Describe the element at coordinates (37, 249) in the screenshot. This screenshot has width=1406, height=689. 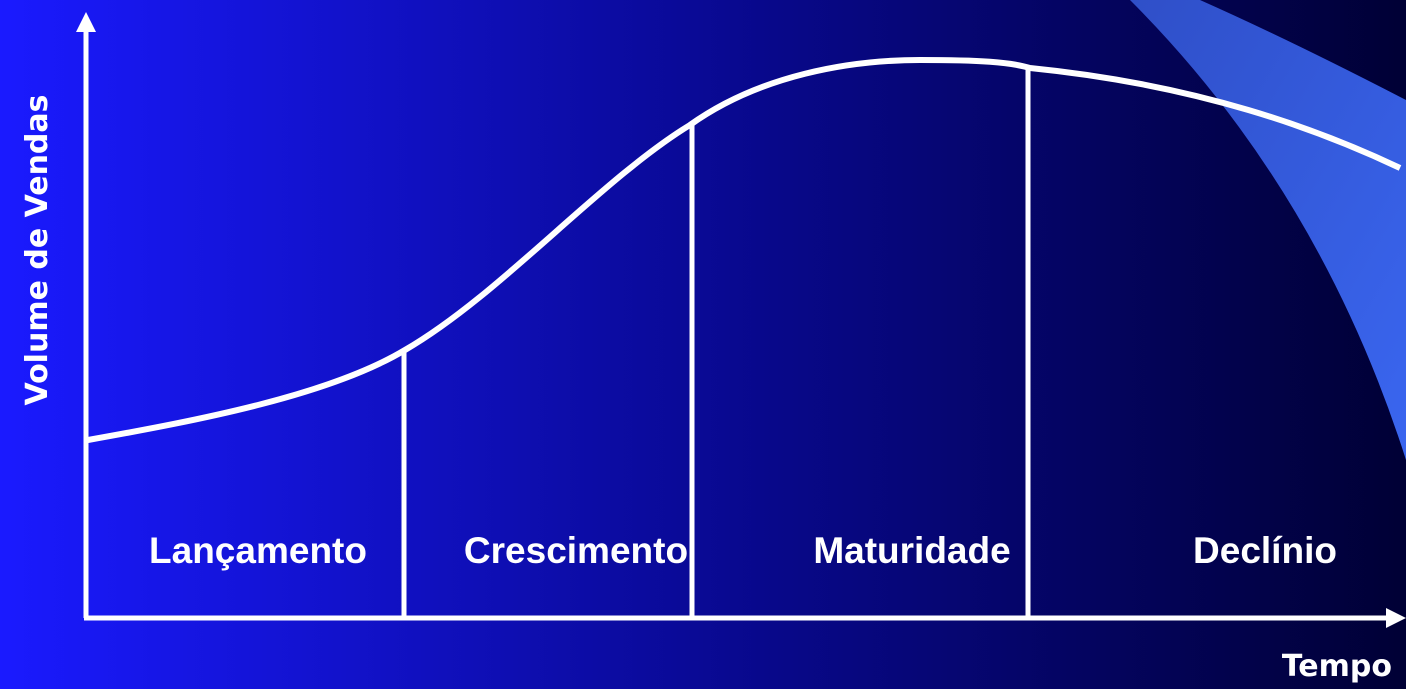
I see `y-axis-label: Volume de Vendas` at that location.